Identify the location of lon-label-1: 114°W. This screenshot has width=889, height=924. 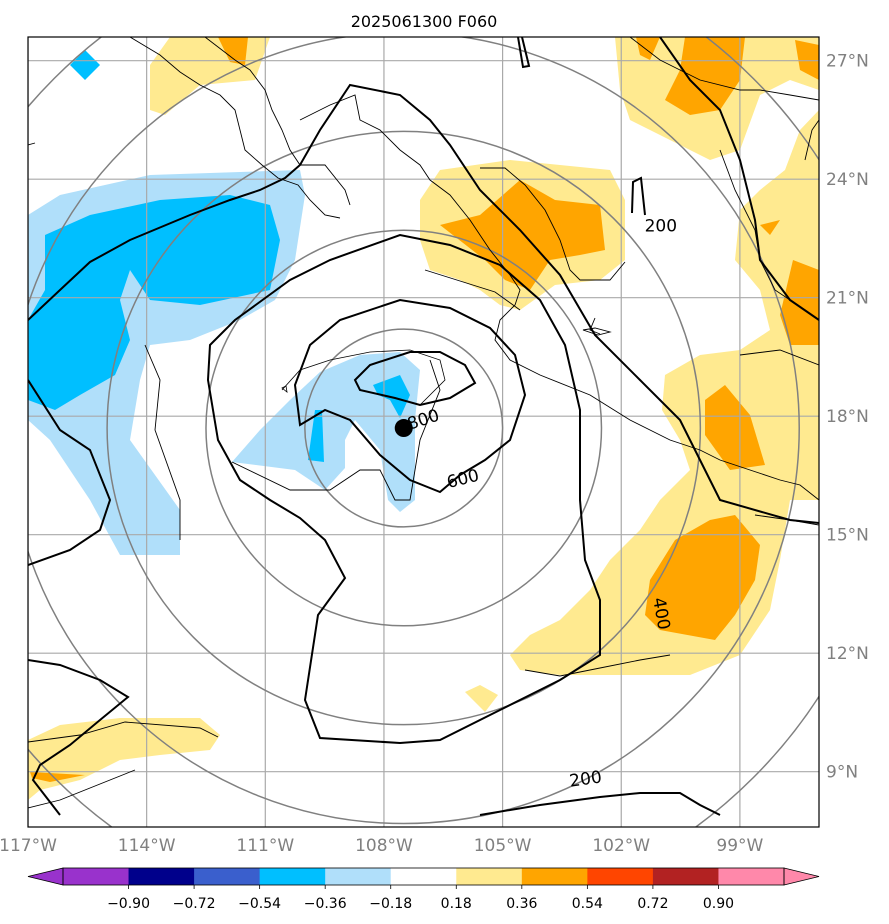
(147, 846).